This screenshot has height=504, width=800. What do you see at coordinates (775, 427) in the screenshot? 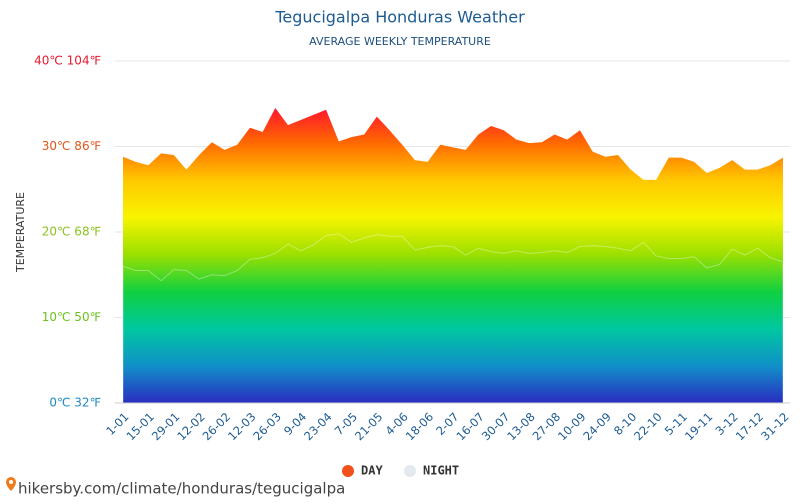
I see `x-tick-label: 31-12` at bounding box center [775, 427].